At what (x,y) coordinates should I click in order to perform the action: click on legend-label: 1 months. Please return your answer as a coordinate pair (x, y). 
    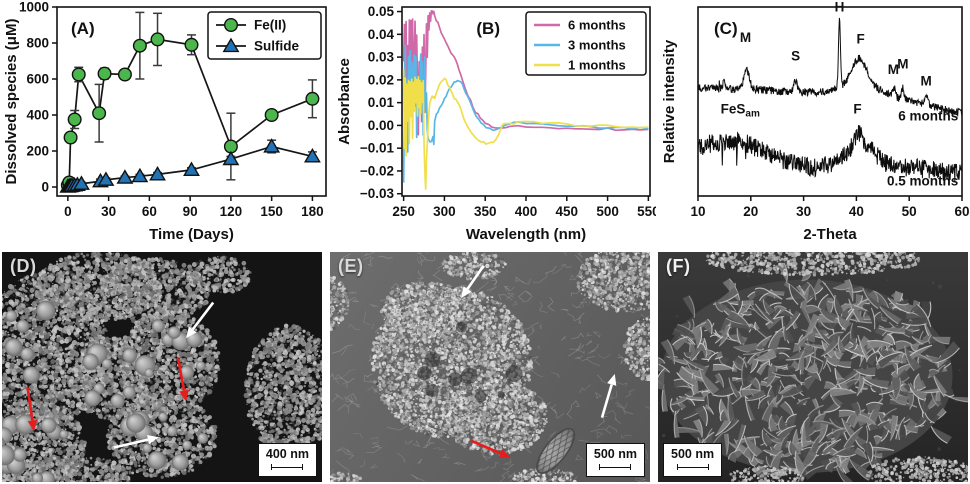
    Looking at the image, I should click on (597, 65).